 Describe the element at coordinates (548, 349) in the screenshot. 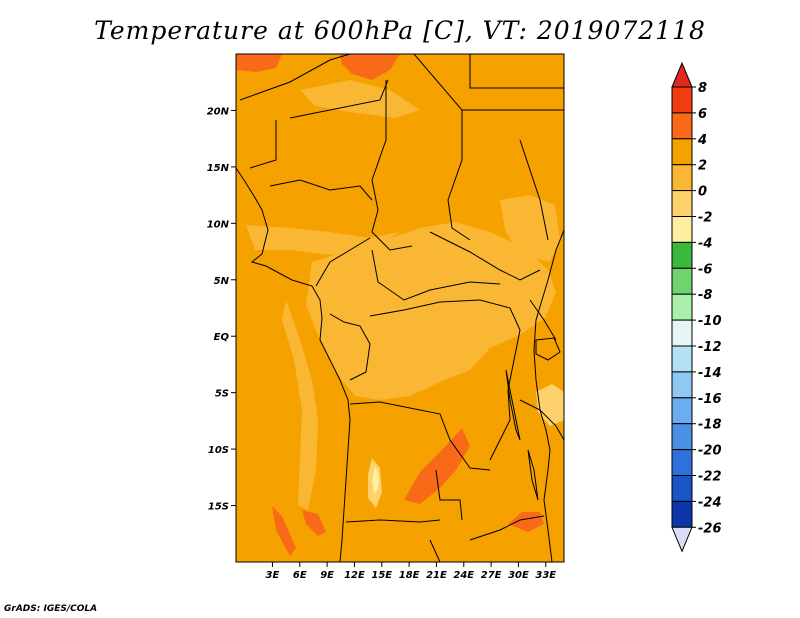

I see `lake-victoria` at that location.